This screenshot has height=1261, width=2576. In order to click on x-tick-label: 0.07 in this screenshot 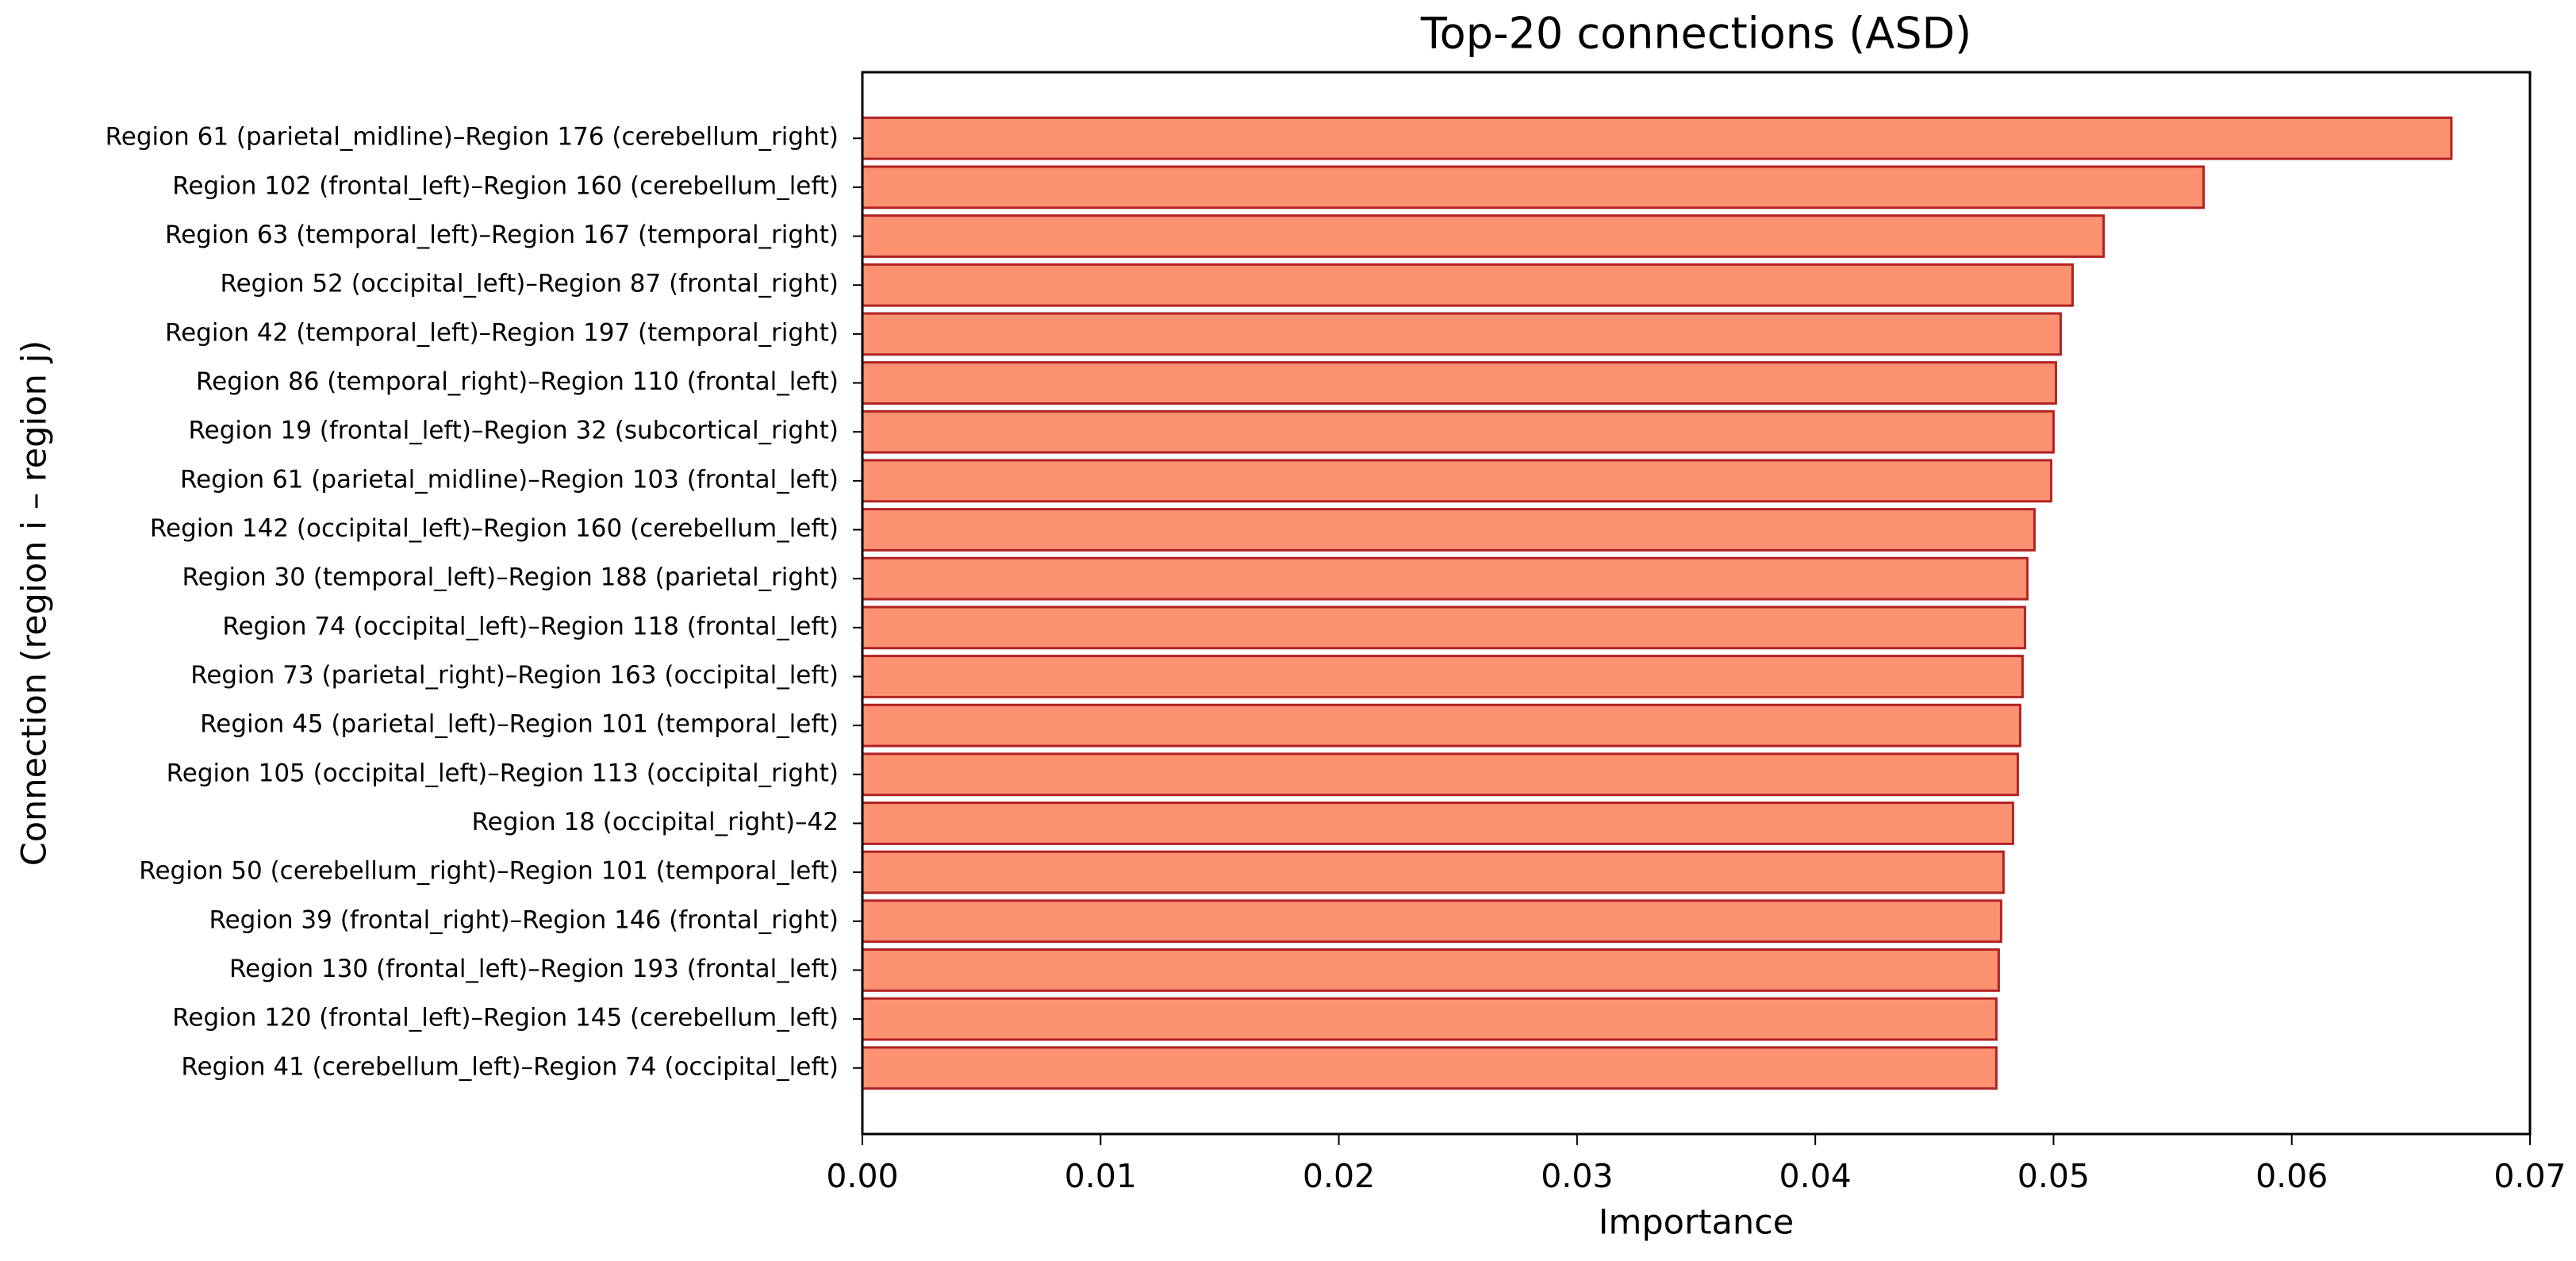, I will do `click(2529, 1176)`.